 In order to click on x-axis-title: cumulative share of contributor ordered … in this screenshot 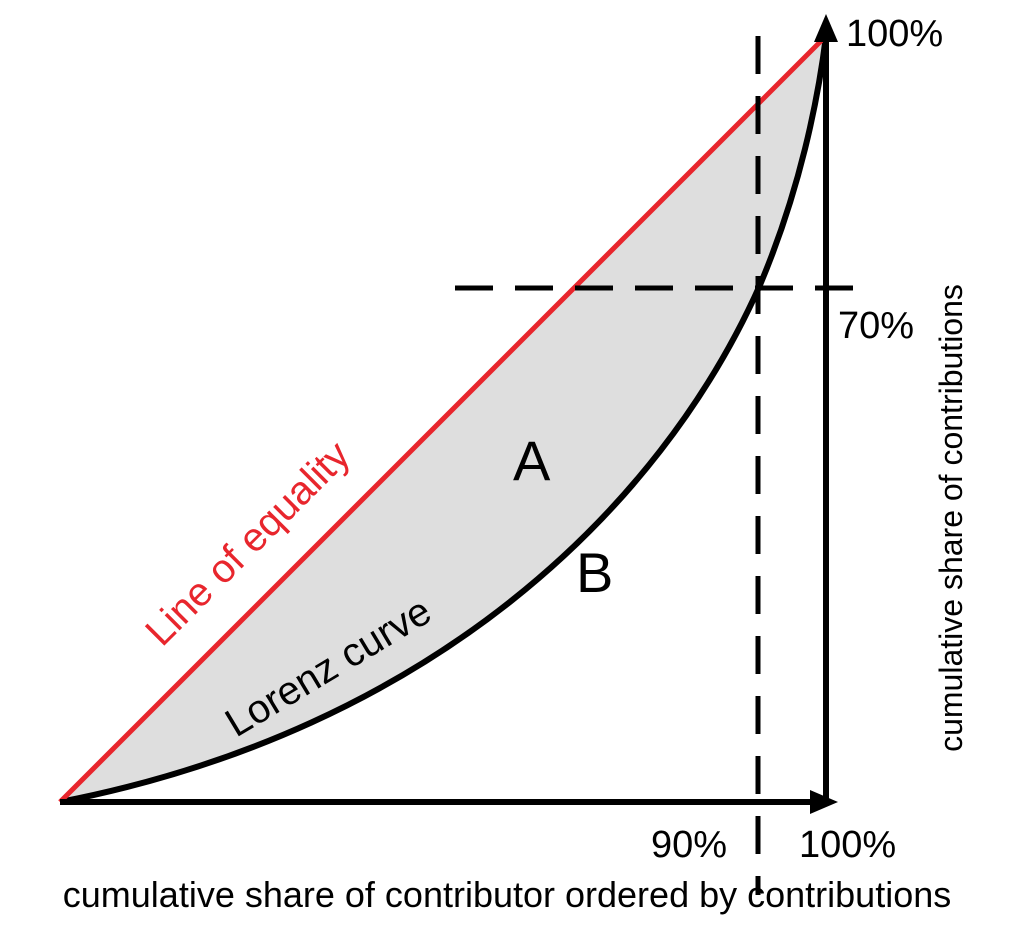, I will do `click(507, 894)`.